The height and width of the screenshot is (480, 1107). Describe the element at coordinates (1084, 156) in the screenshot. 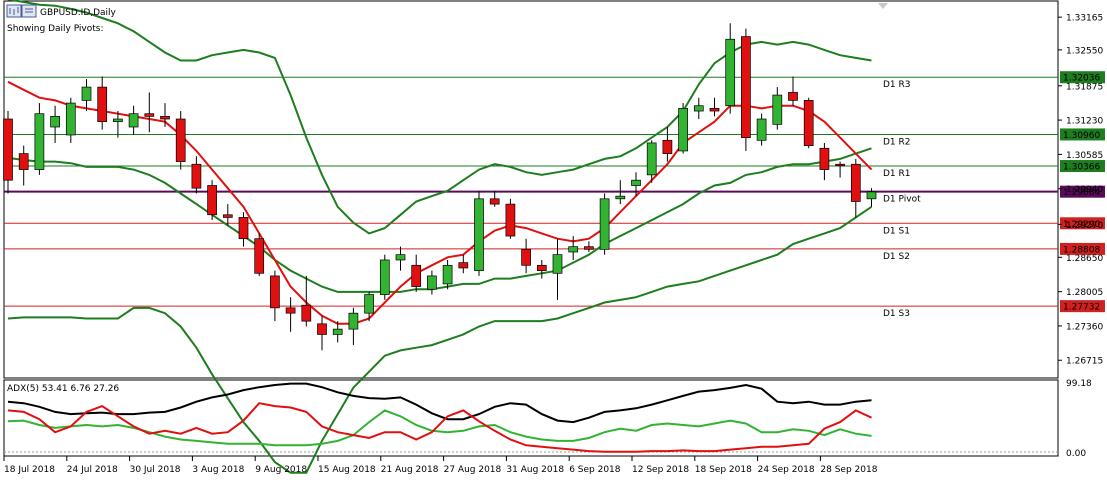

I see `price-axis-label: 1.30585` at that location.